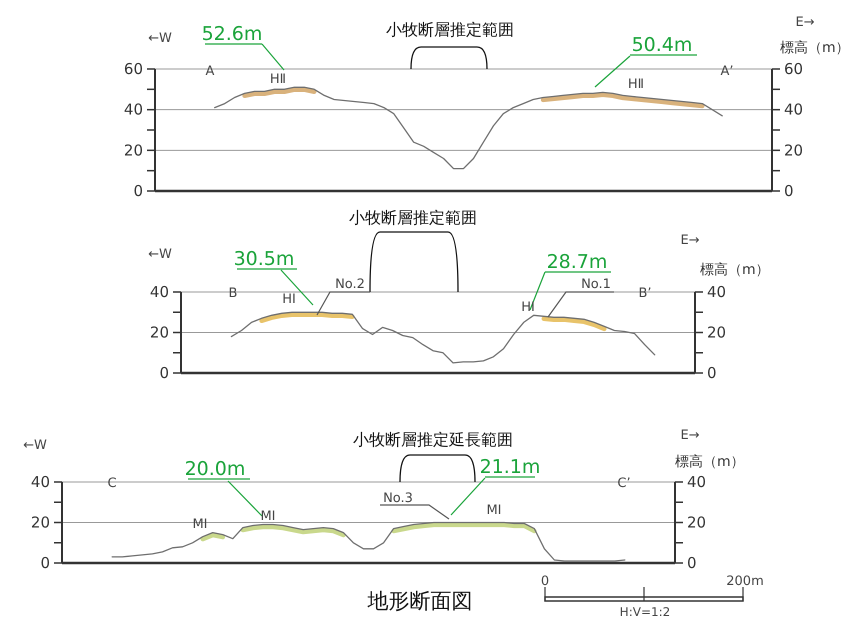  I want to click on annotation: C’, so click(624, 483).